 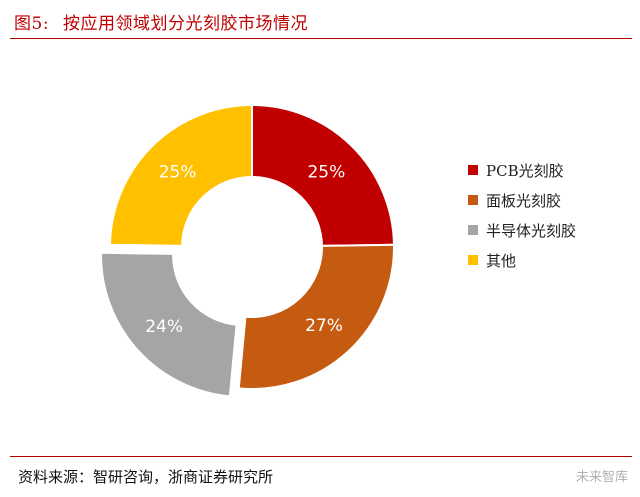 I want to click on slice-group-0: 25%, so click(x=323, y=175).